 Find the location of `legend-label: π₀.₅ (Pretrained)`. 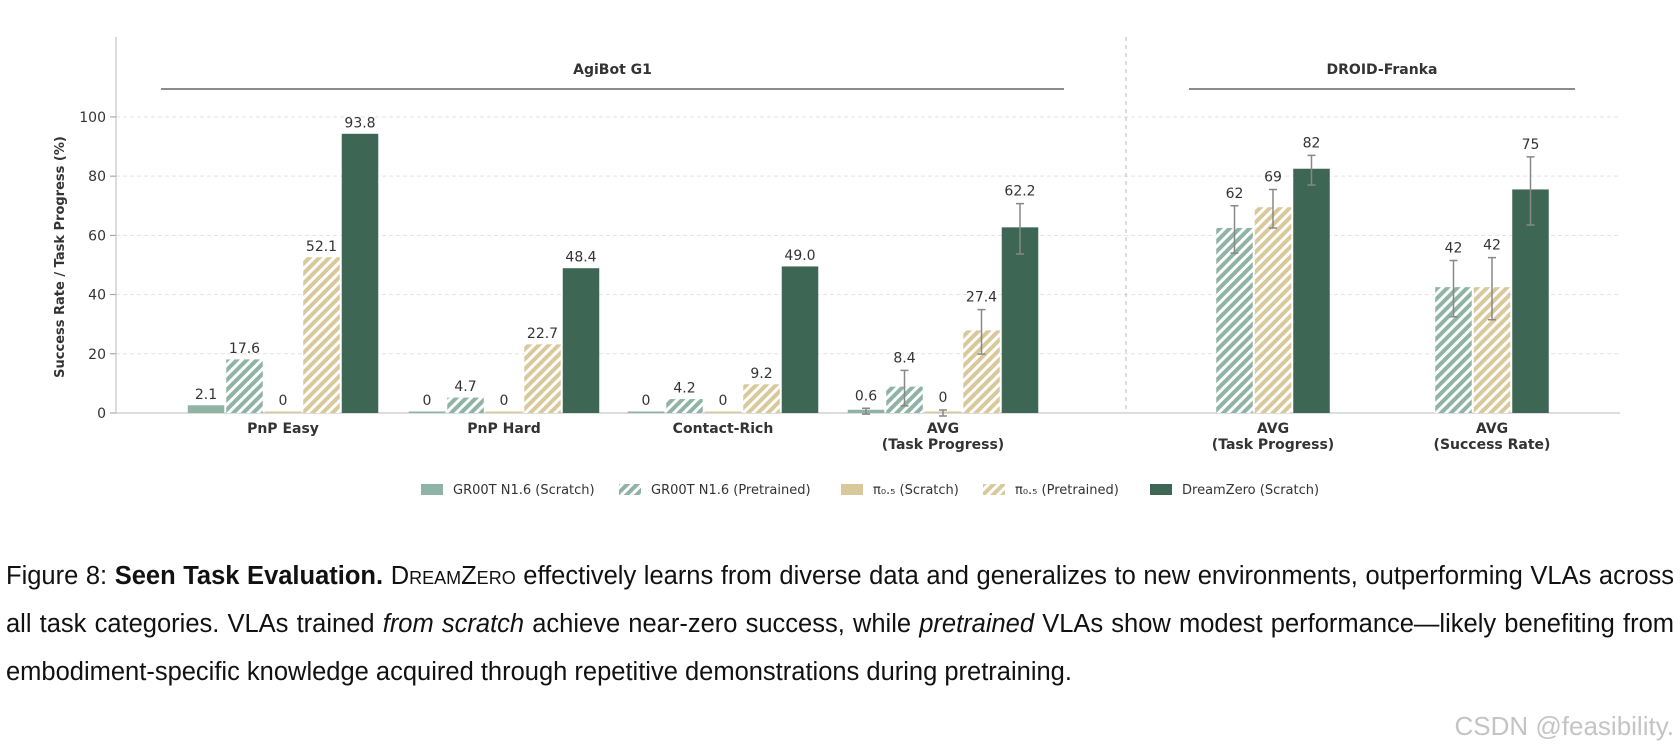

legend-label: π₀.₅ (Pretrained) is located at coordinates (1067, 490).